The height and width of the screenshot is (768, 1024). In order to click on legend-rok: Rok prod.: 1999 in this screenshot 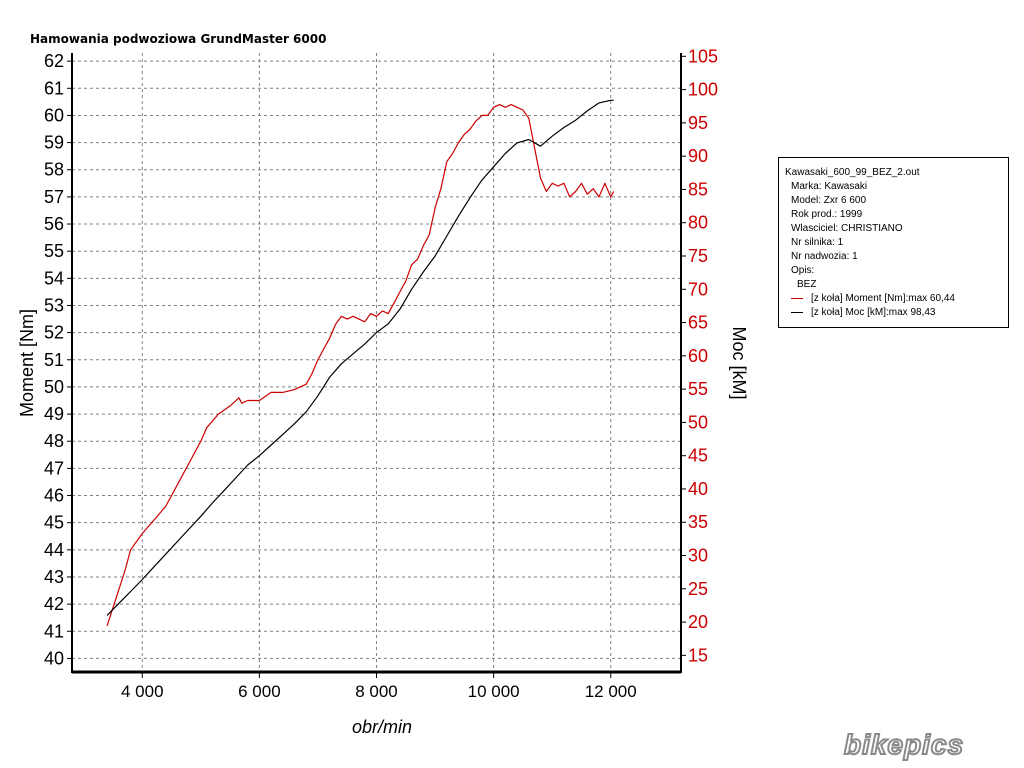, I will do `click(827, 214)`.